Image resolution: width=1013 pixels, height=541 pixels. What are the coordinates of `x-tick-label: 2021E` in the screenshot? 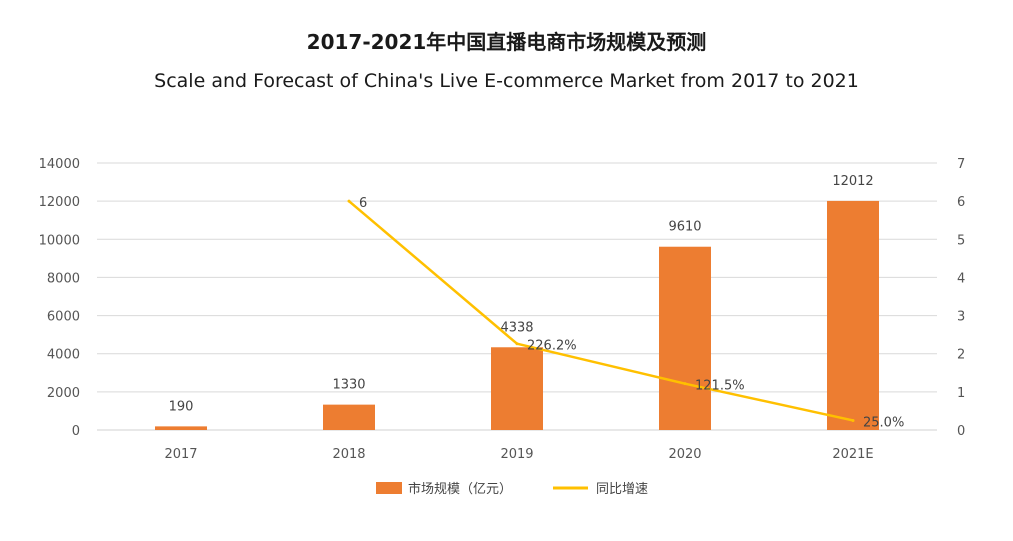 It's located at (852, 454).